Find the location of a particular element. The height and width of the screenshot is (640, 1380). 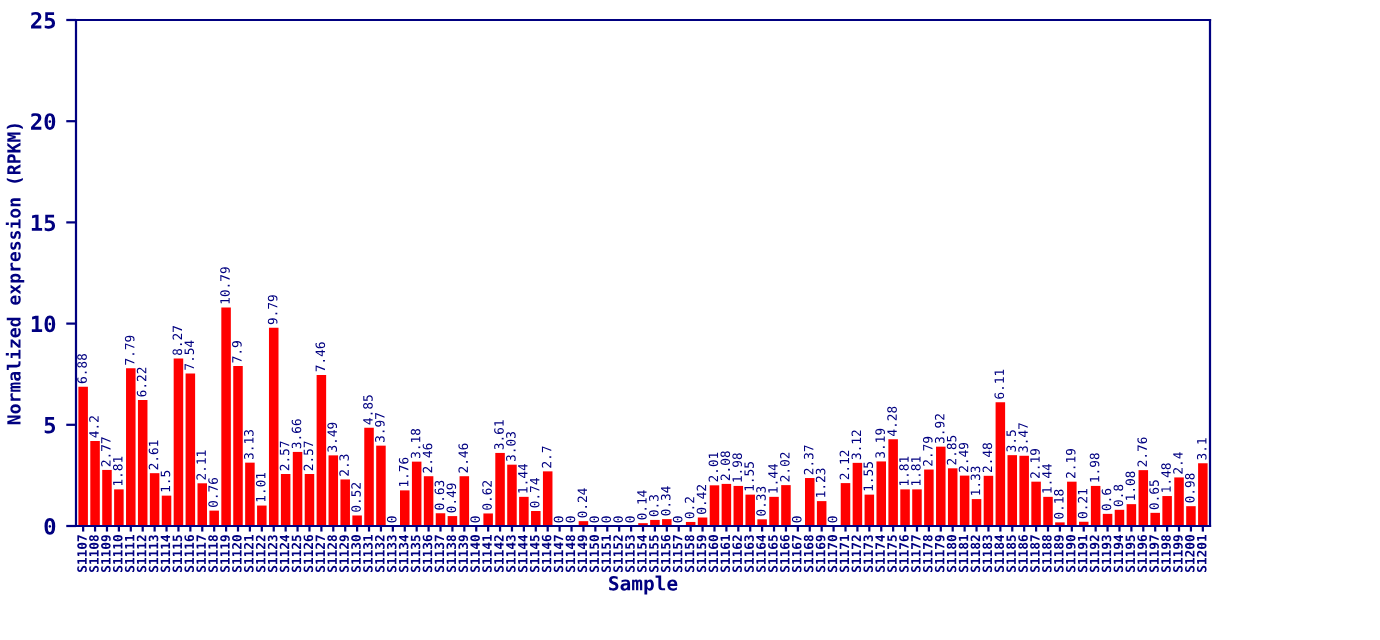

y-tick-label: 0 is located at coordinates (50, 526).